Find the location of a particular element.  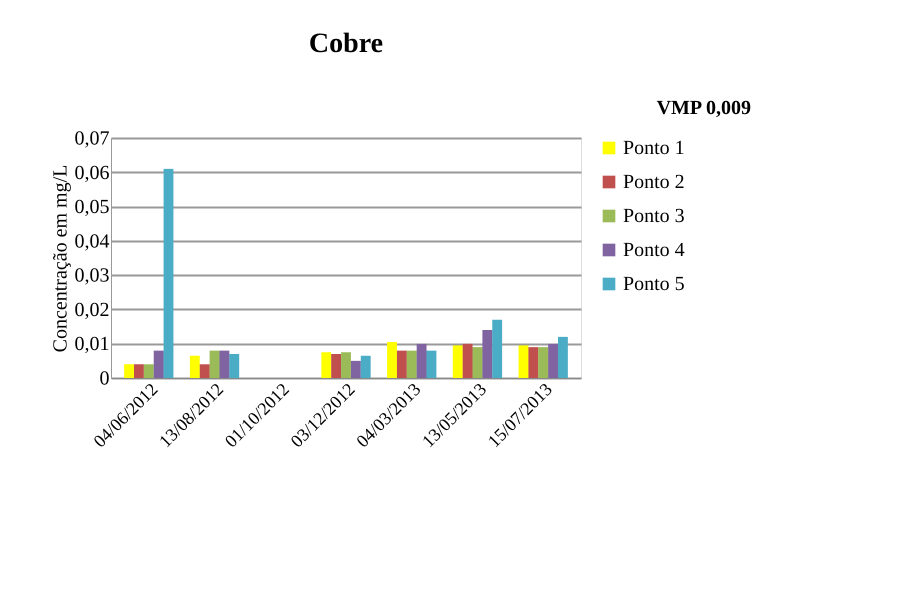

y-tick-label: 0,07 is located at coordinates (92, 139).